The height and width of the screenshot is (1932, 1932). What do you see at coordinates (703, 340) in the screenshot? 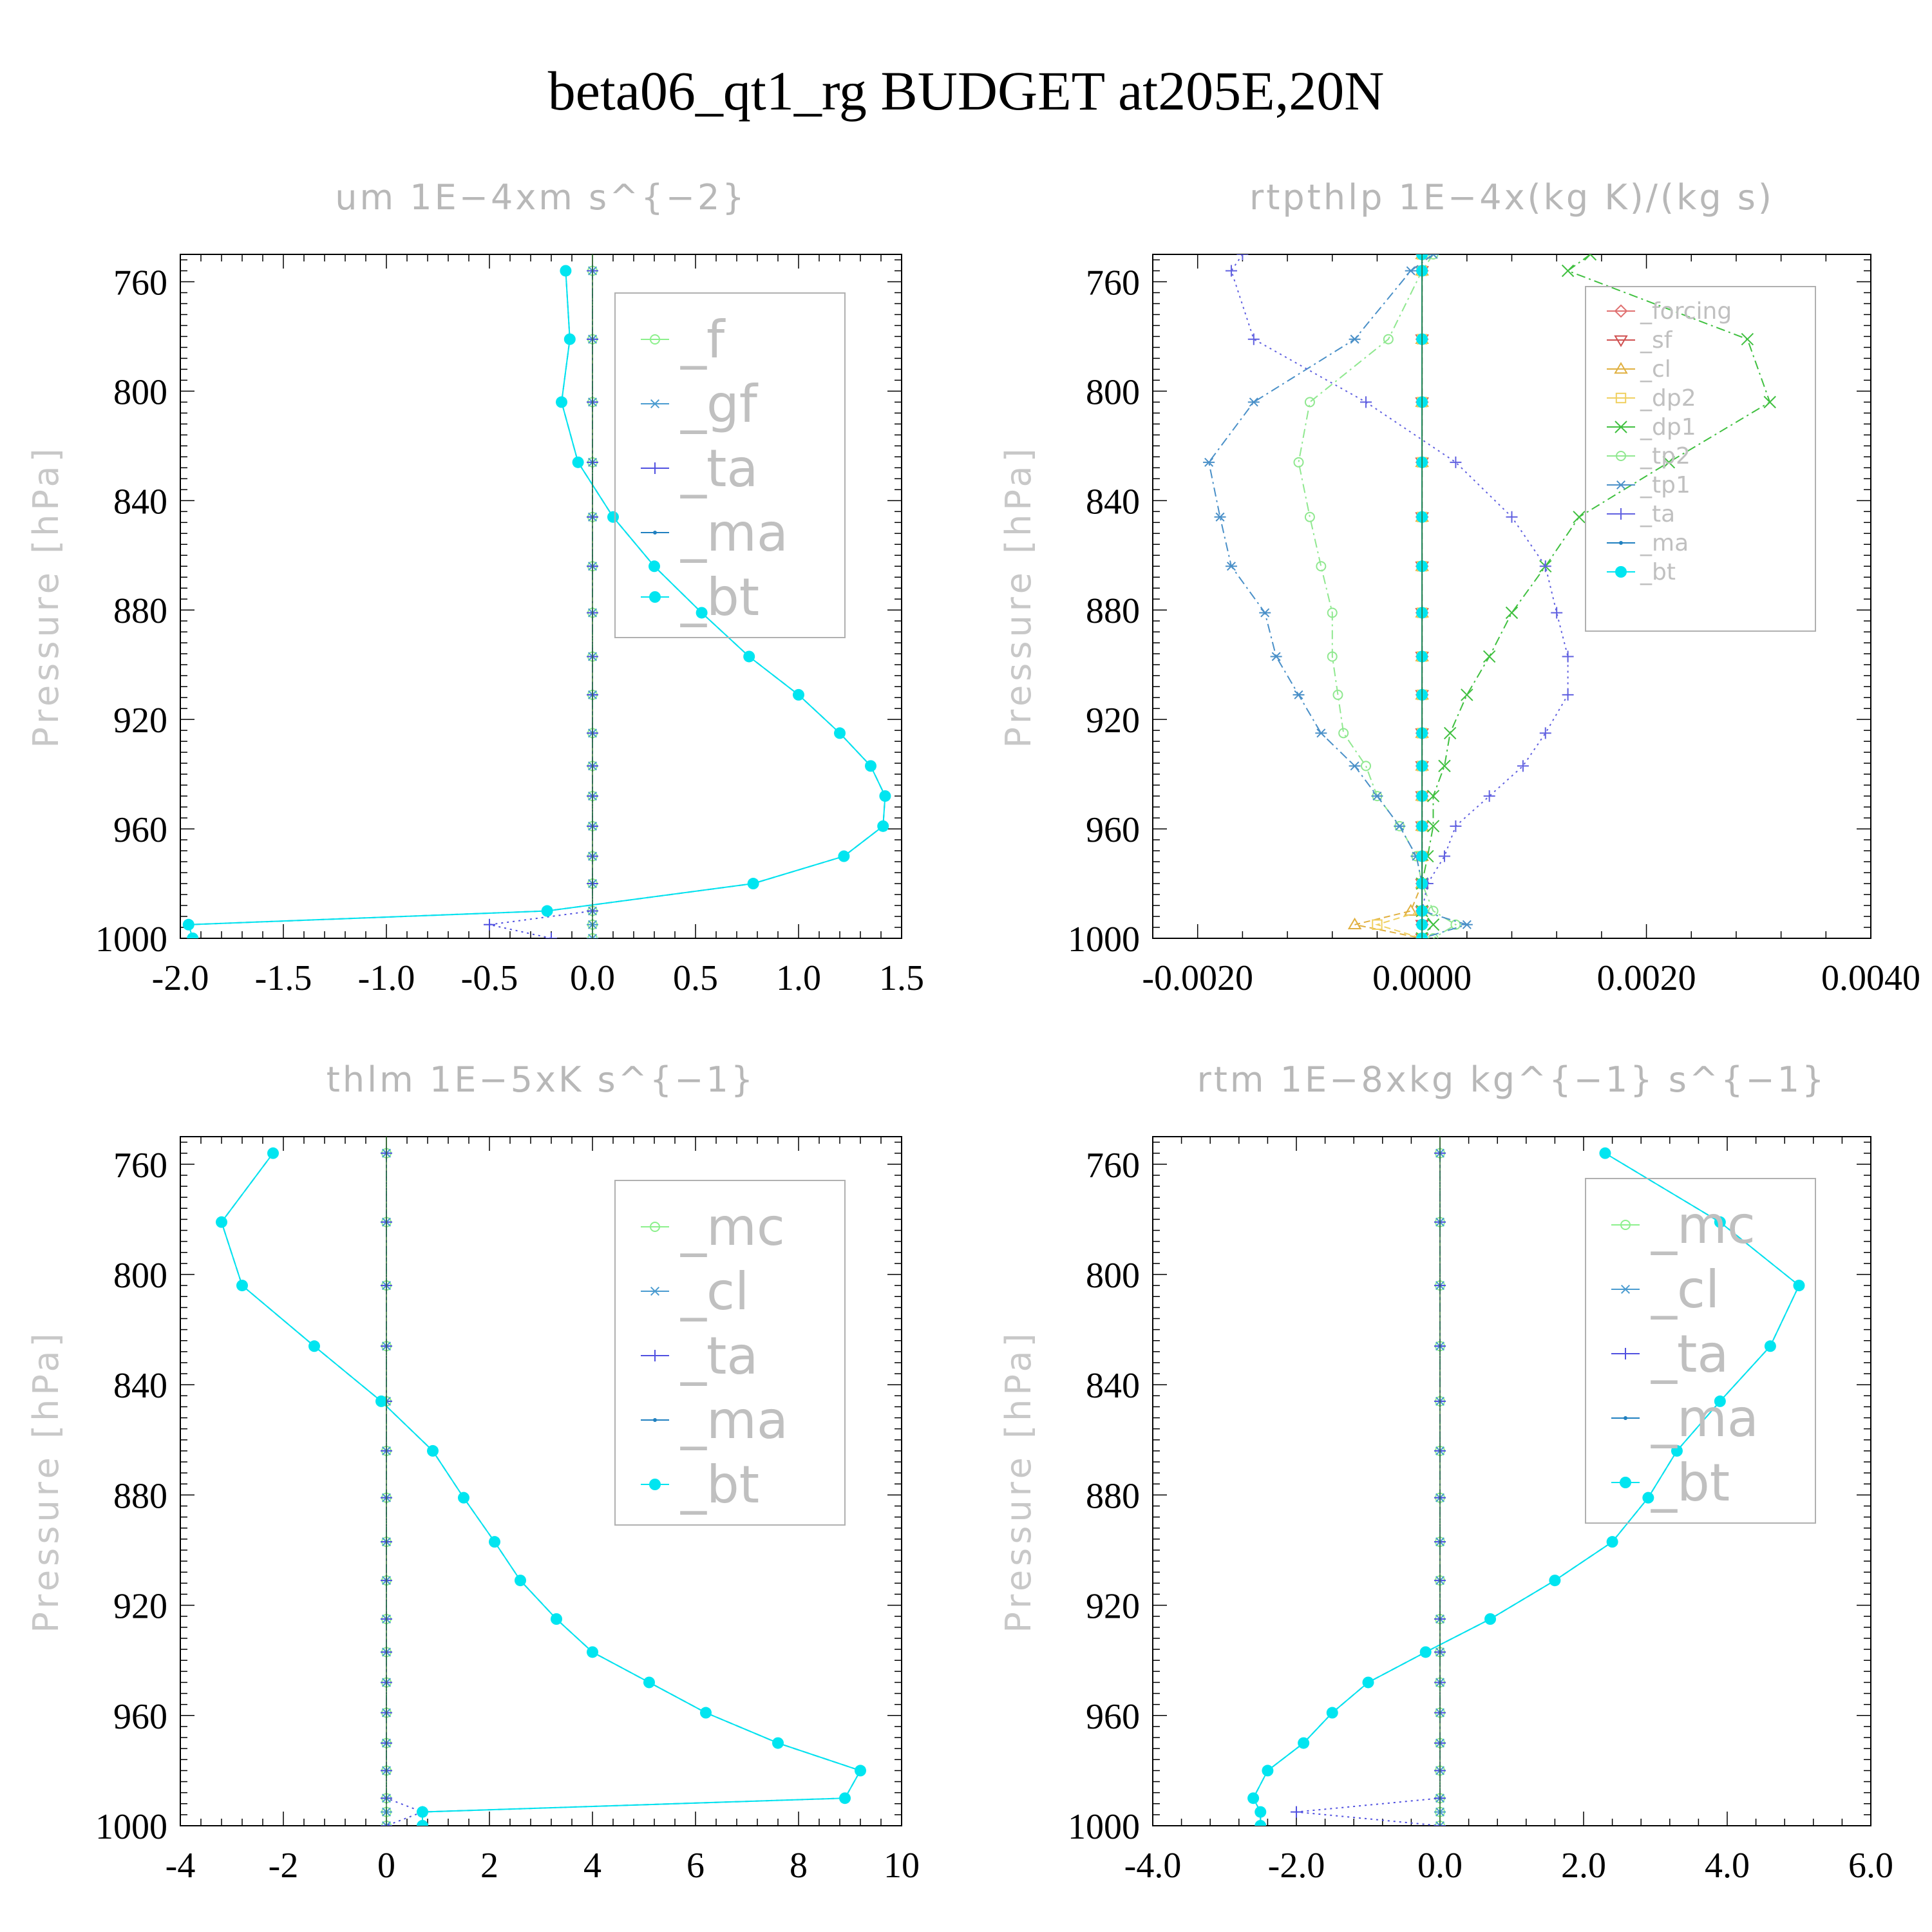
I see `legend-label: _f` at bounding box center [703, 340].